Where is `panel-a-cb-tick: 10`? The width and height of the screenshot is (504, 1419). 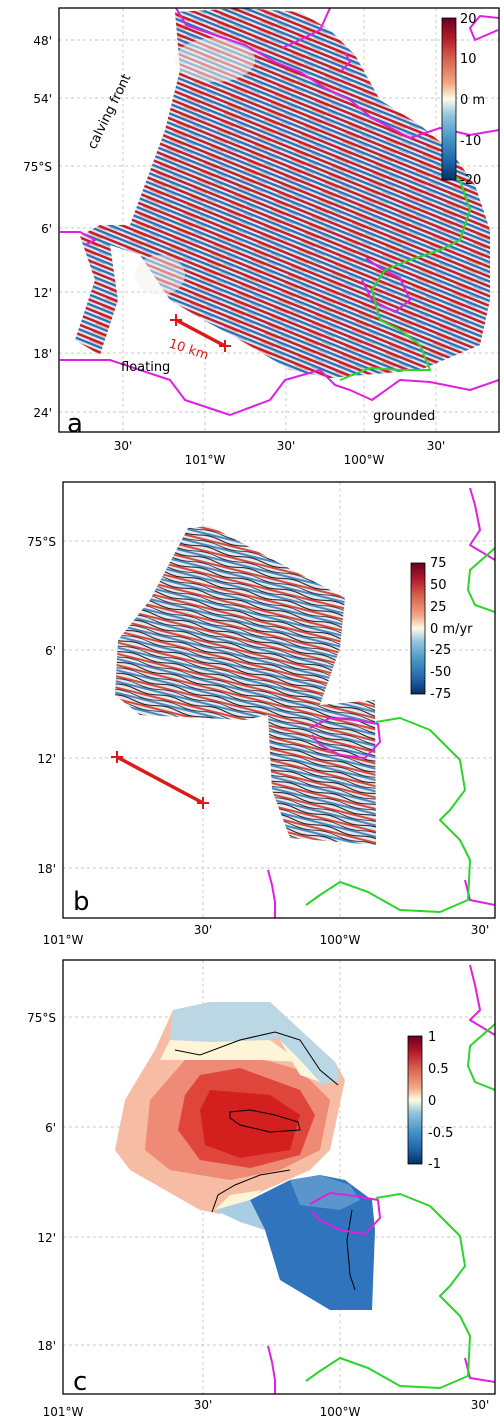
panel-a-cb-tick: 10 is located at coordinates (468, 59).